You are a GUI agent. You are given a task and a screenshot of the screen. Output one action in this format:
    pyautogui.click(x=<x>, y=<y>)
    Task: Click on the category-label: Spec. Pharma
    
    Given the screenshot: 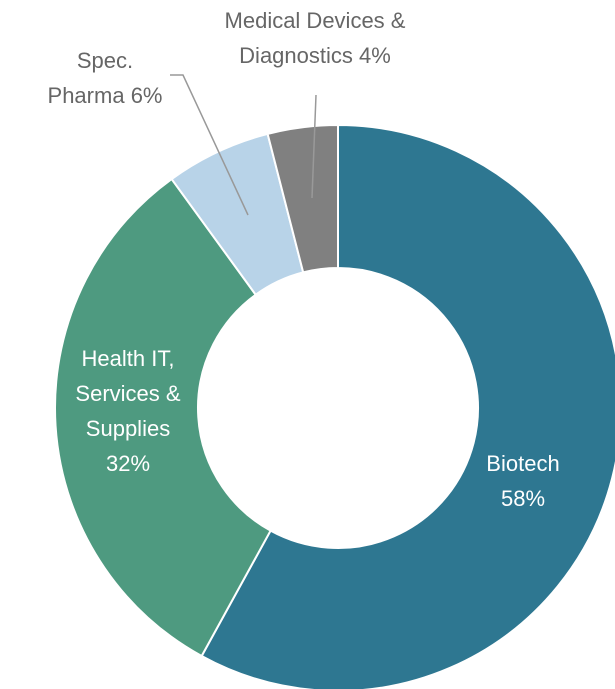 What is the action you would take?
    pyautogui.click(x=90, y=78)
    